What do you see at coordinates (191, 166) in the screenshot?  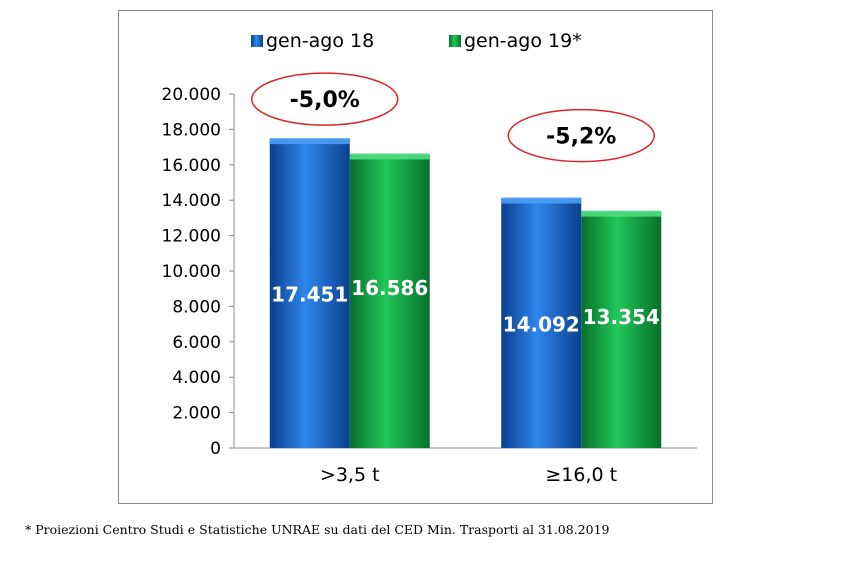 I see `y-tick-label: 16.000` at bounding box center [191, 166].